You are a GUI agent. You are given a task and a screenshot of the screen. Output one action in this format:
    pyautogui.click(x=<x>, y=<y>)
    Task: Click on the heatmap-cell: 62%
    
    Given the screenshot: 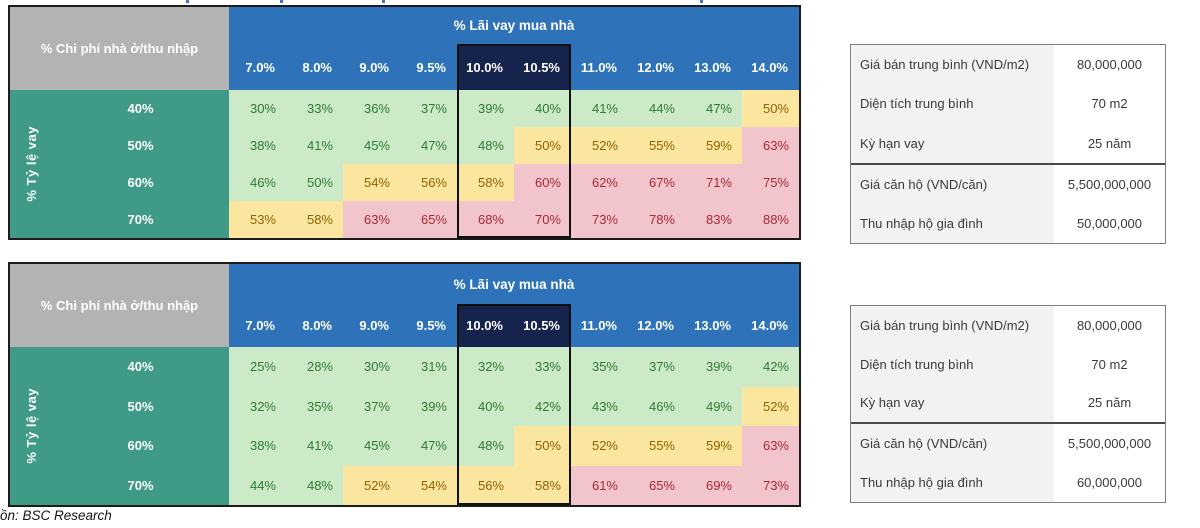 What is the action you would take?
    pyautogui.click(x=599, y=182)
    